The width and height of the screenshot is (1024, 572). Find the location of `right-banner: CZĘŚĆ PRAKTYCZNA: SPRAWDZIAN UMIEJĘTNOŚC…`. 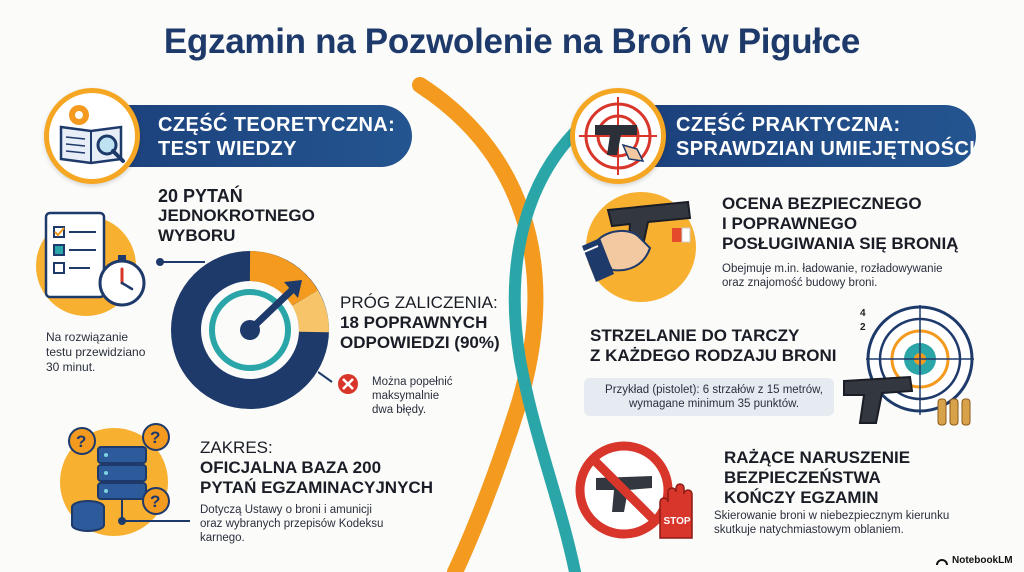

right-banner: CZĘŚĆ PRAKTYCZNA: SPRAWDZIAN UMIEJĘTNOŚC… is located at coordinates (793, 136).